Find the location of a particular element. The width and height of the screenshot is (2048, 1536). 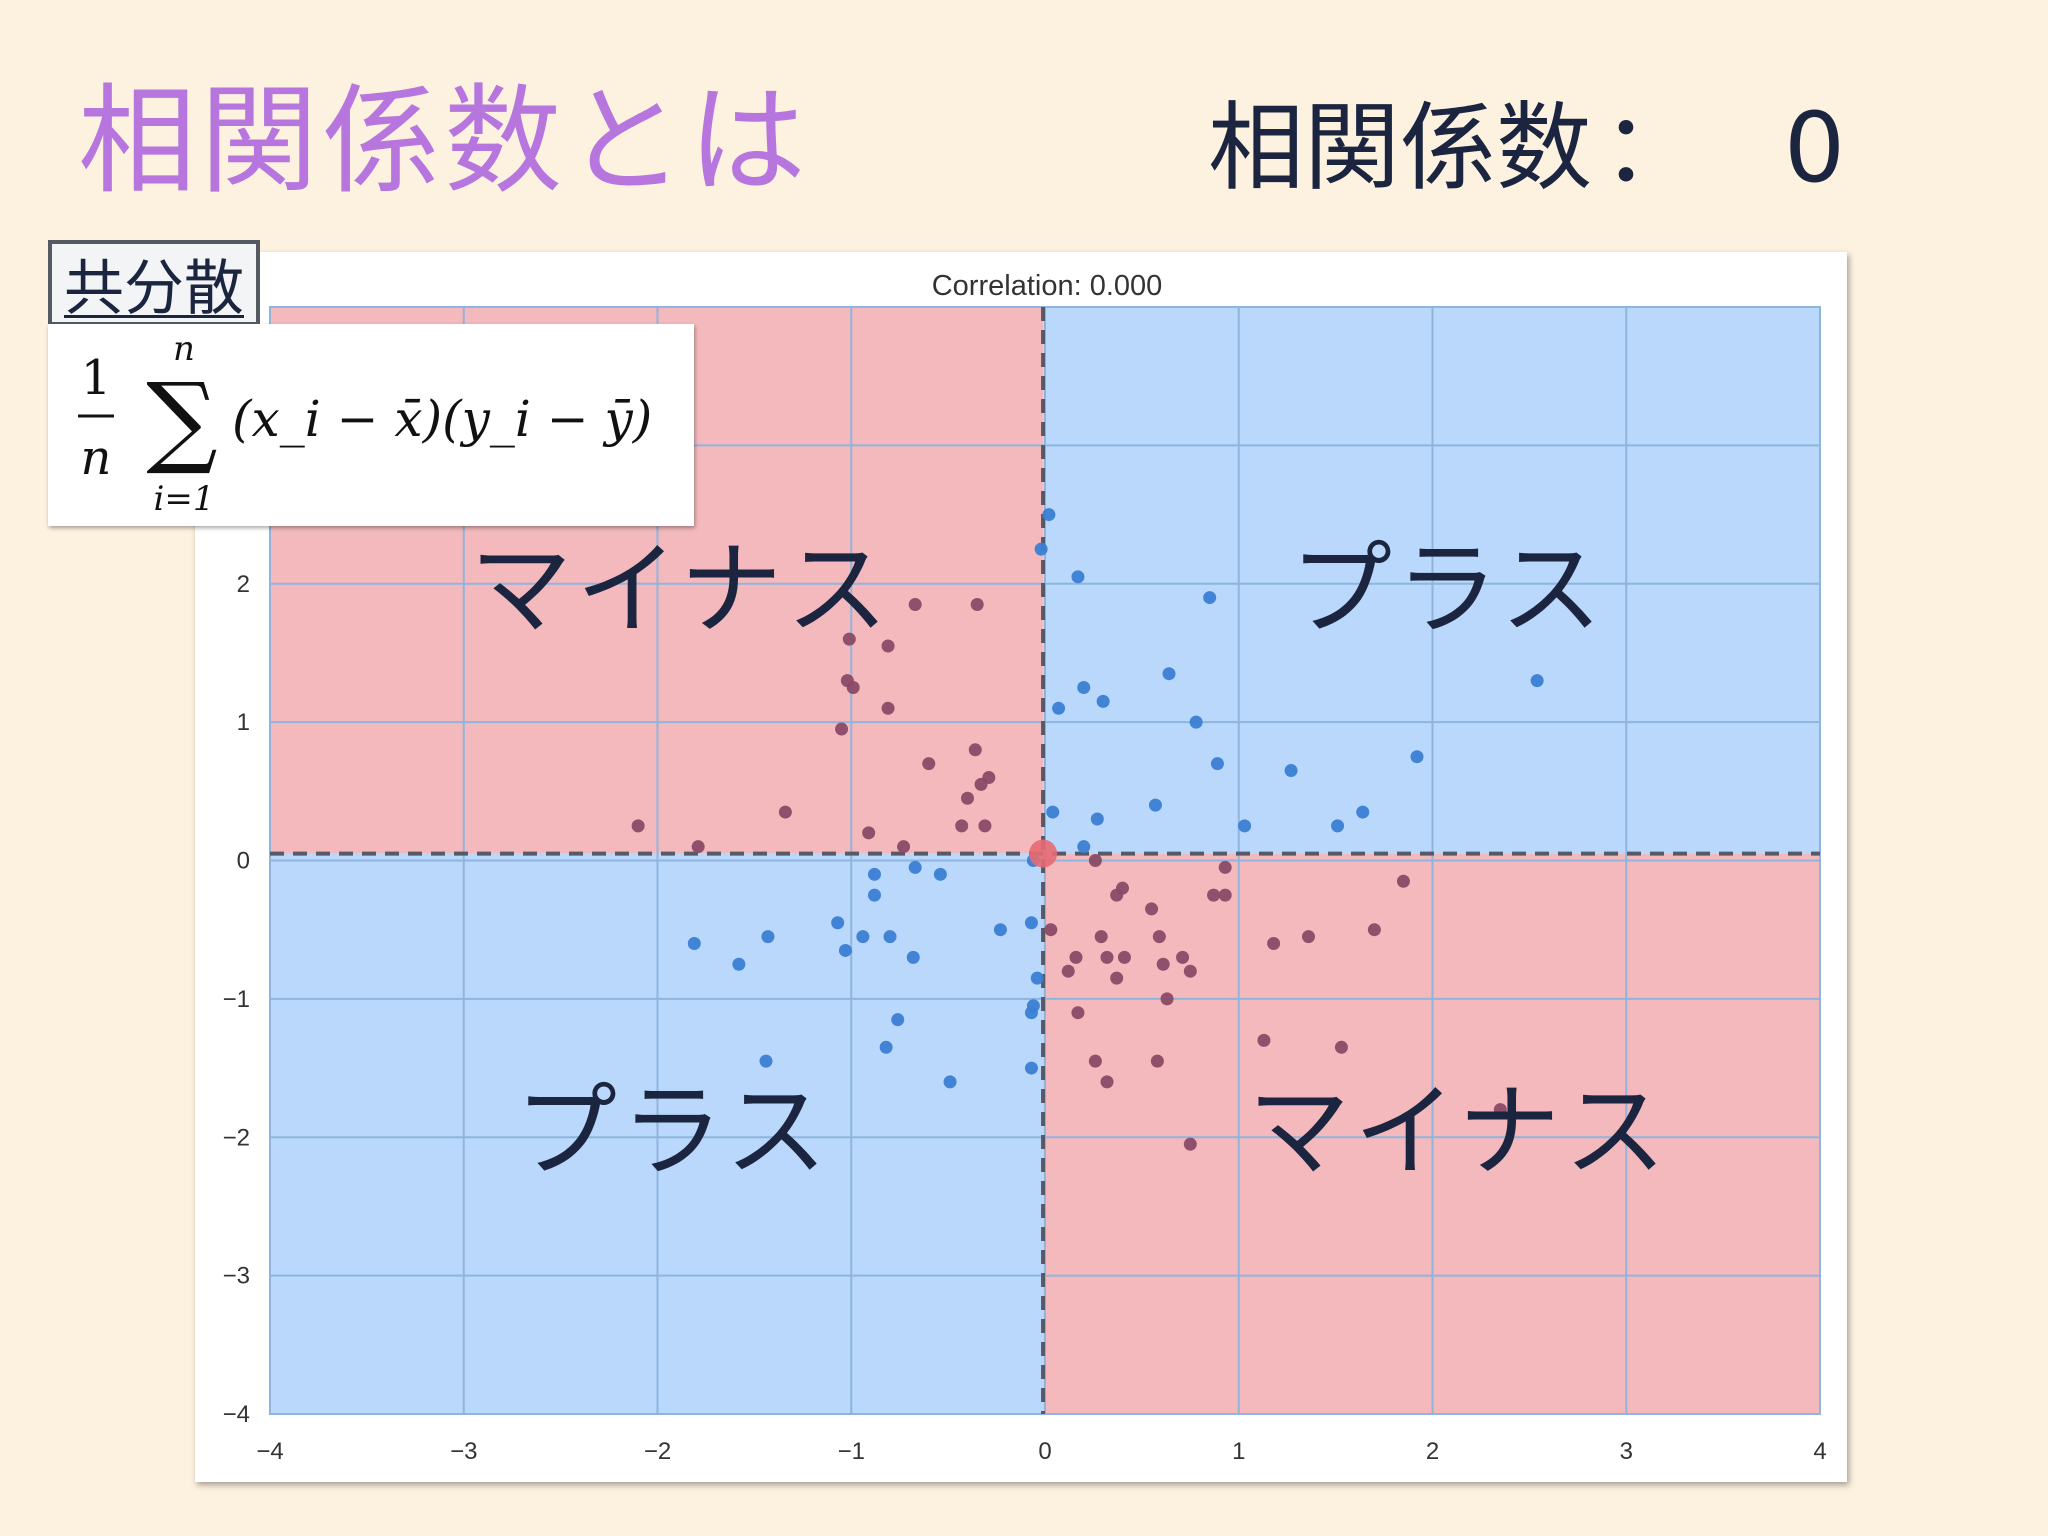

formula-sum-upper: n is located at coordinates (184, 349).